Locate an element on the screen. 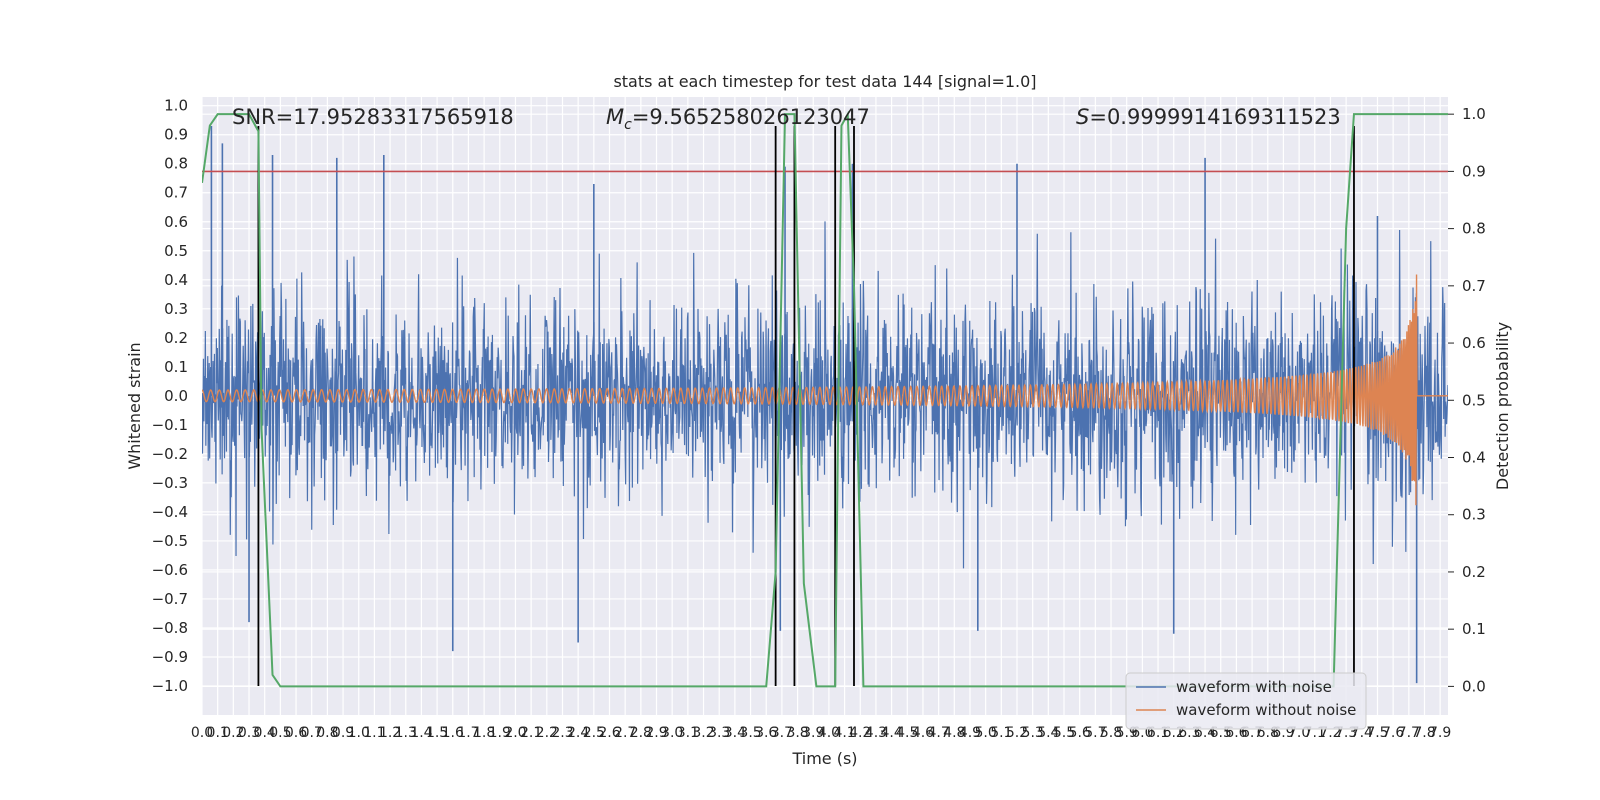 This screenshot has width=1600, height=800. x-tick-label: 5.1 is located at coordinates (1001, 733).